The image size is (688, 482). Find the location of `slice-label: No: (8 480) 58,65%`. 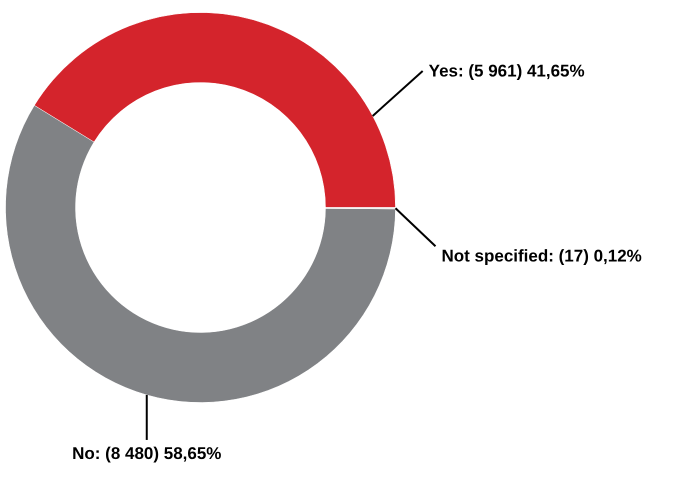

slice-label: No: (8 480) 58,65% is located at coordinates (147, 453).